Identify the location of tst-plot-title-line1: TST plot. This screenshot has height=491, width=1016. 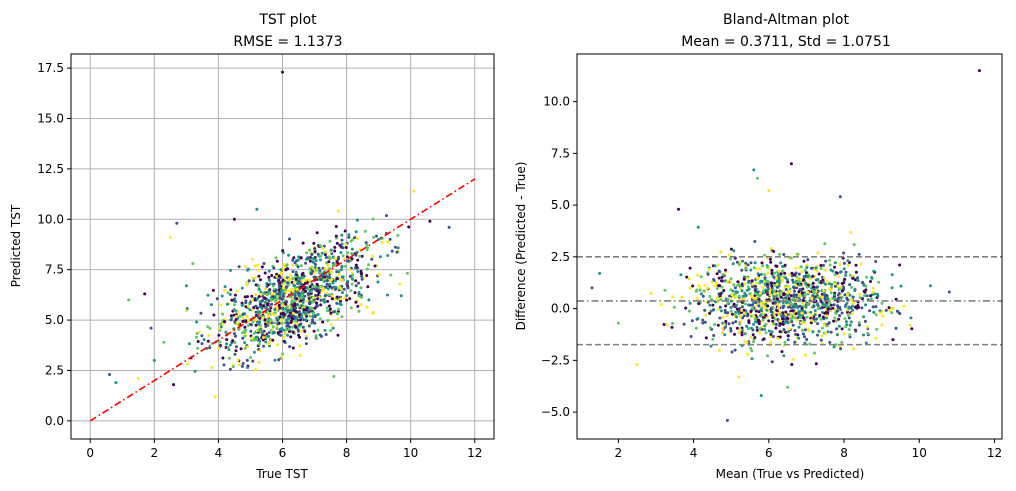
(287, 20).